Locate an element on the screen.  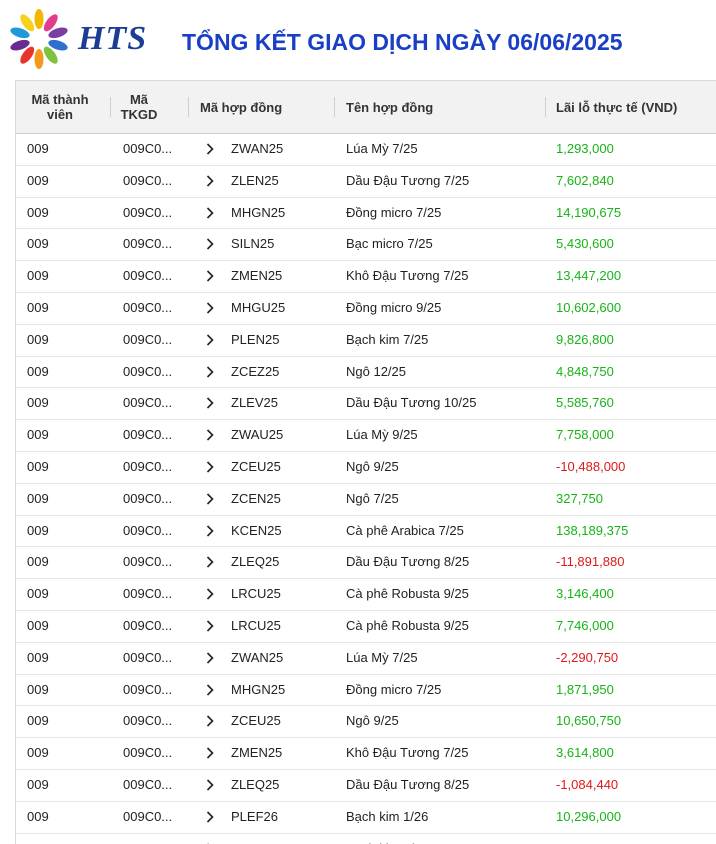
table-row: 009 009C0... ZCEZ25 Ngô 12/25 4,848,750 is located at coordinates (366, 373).